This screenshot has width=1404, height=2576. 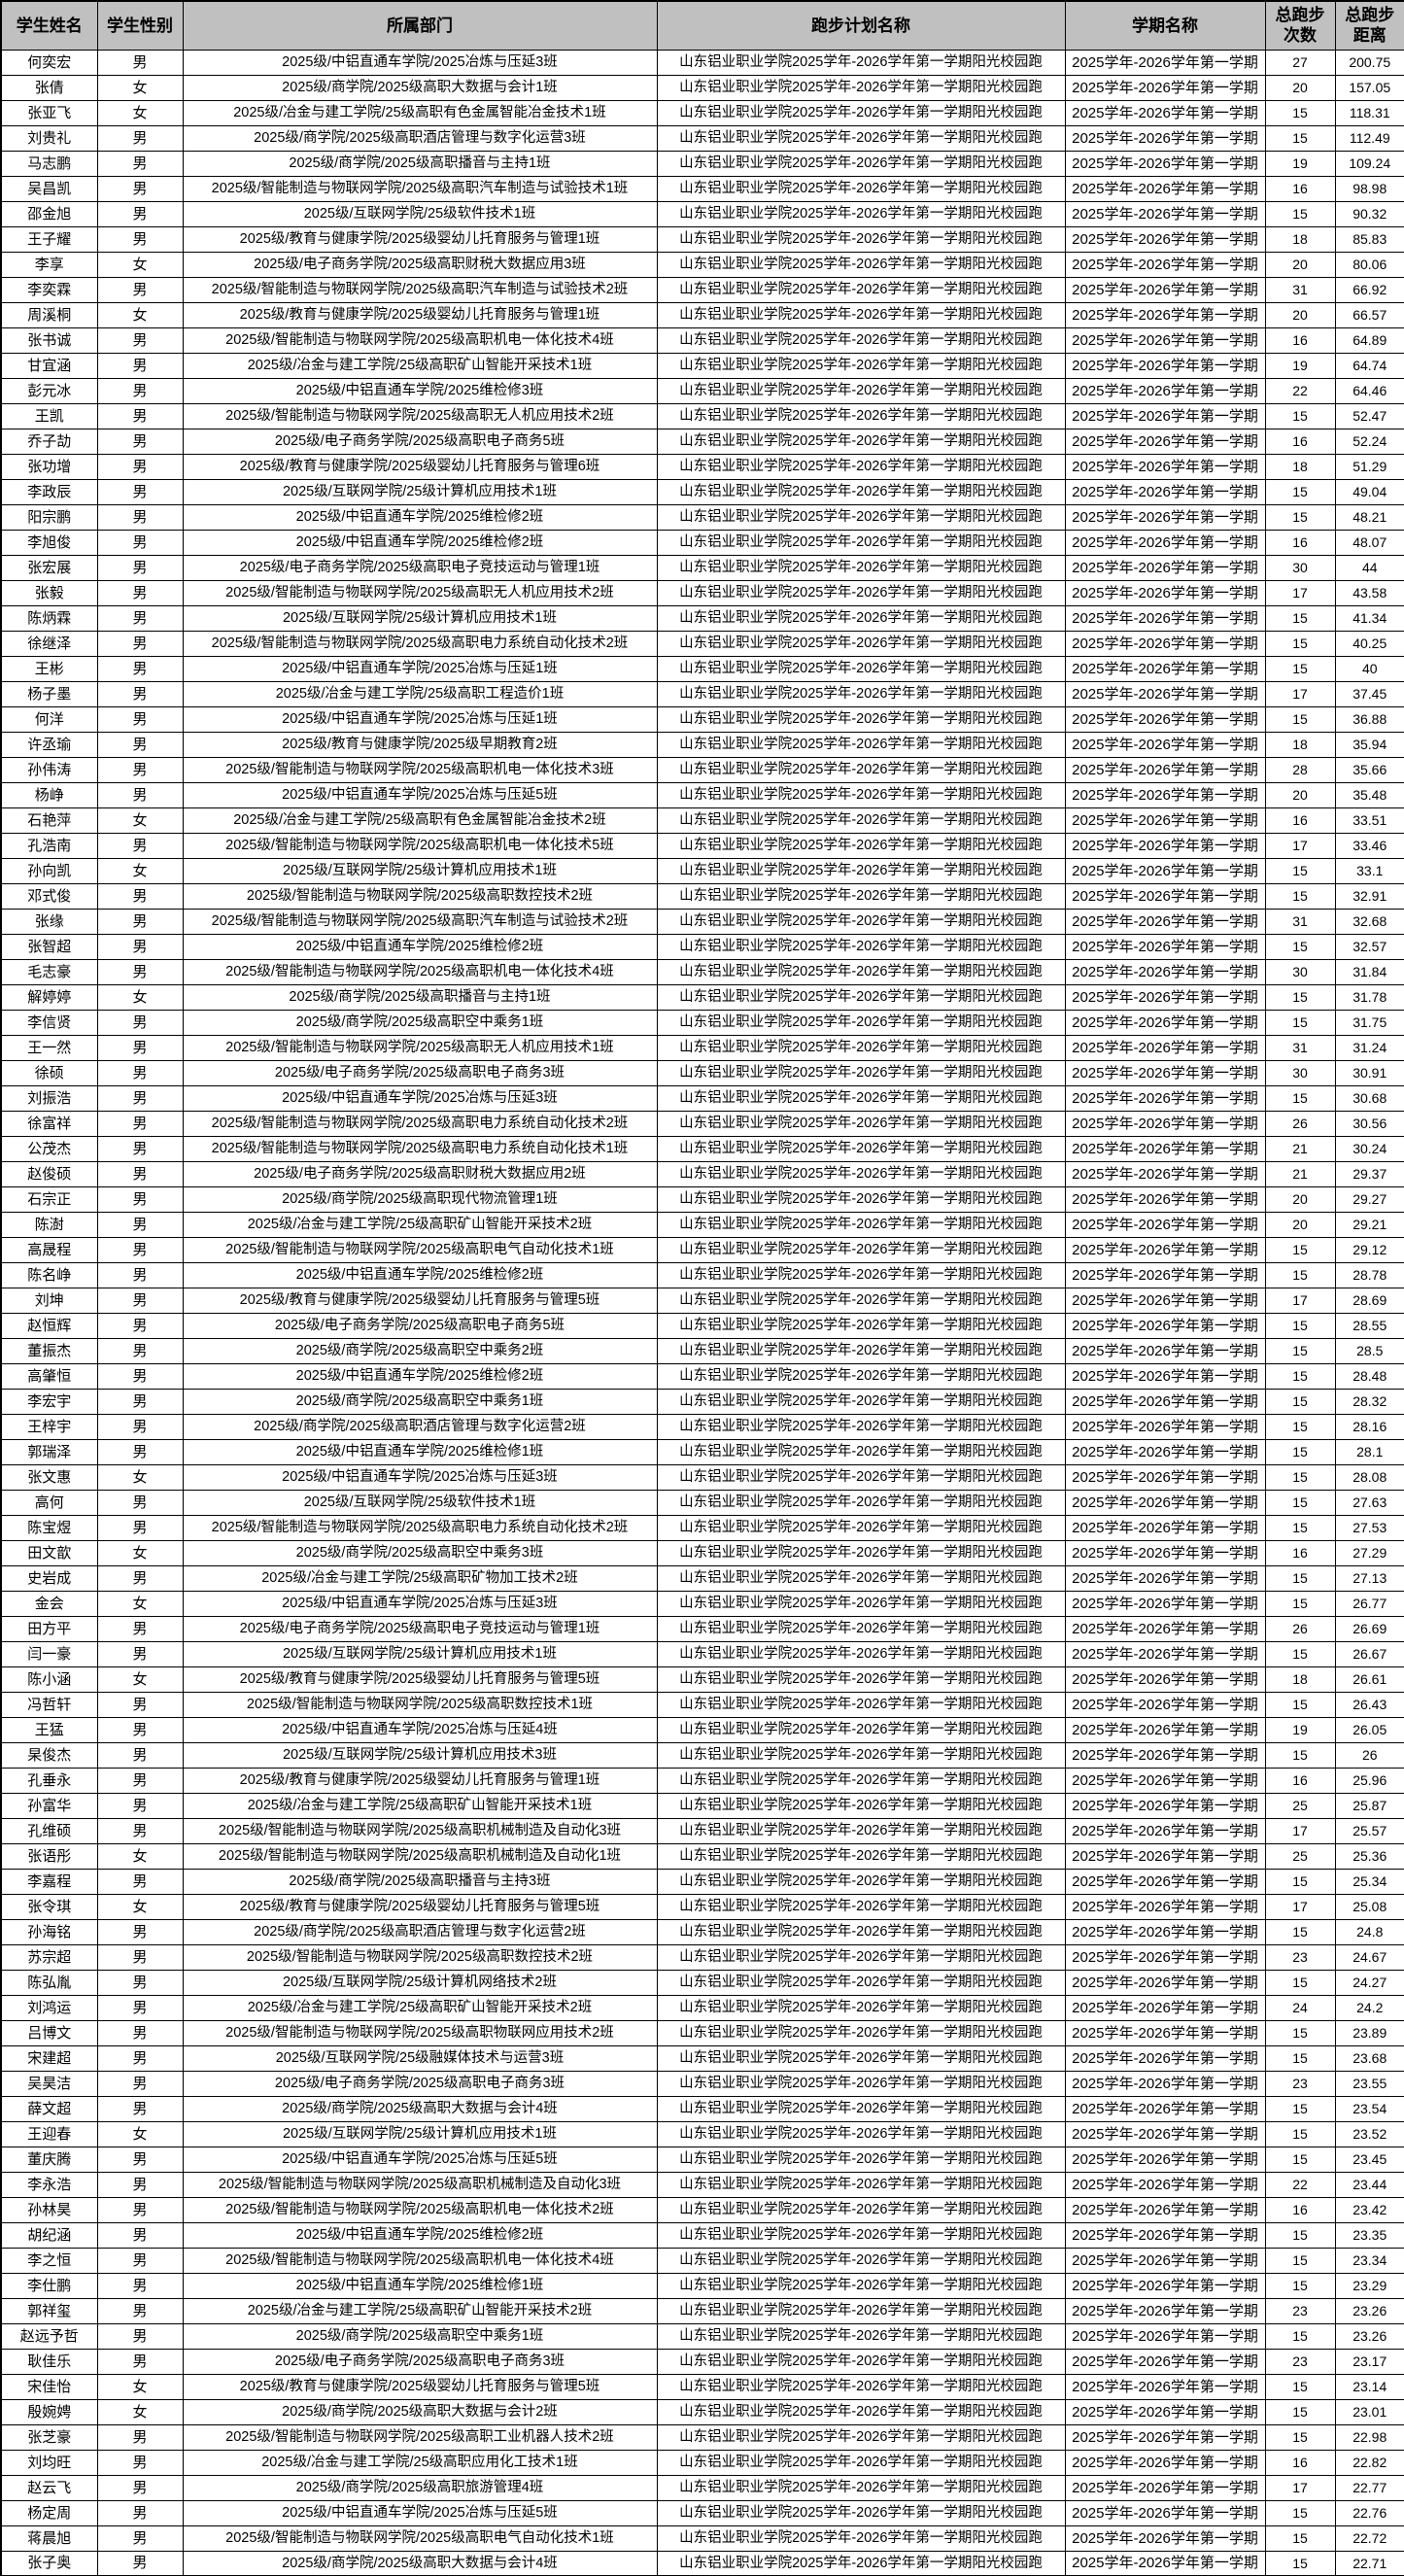 What do you see at coordinates (49, 188) in the screenshot?
I see `cell-name: 吴昌凯` at bounding box center [49, 188].